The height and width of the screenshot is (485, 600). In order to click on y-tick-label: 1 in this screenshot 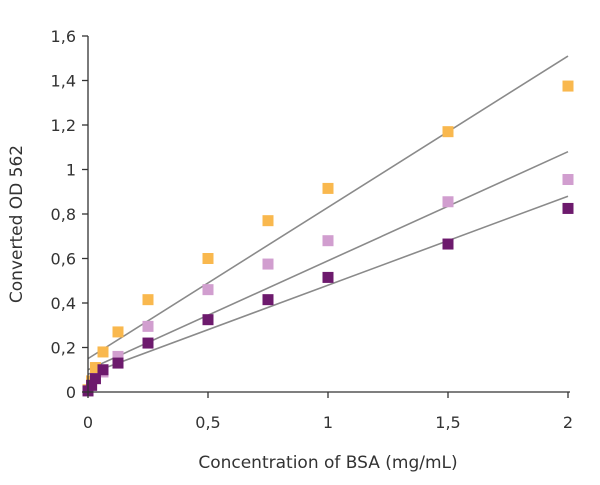, I will do `click(71, 170)`.